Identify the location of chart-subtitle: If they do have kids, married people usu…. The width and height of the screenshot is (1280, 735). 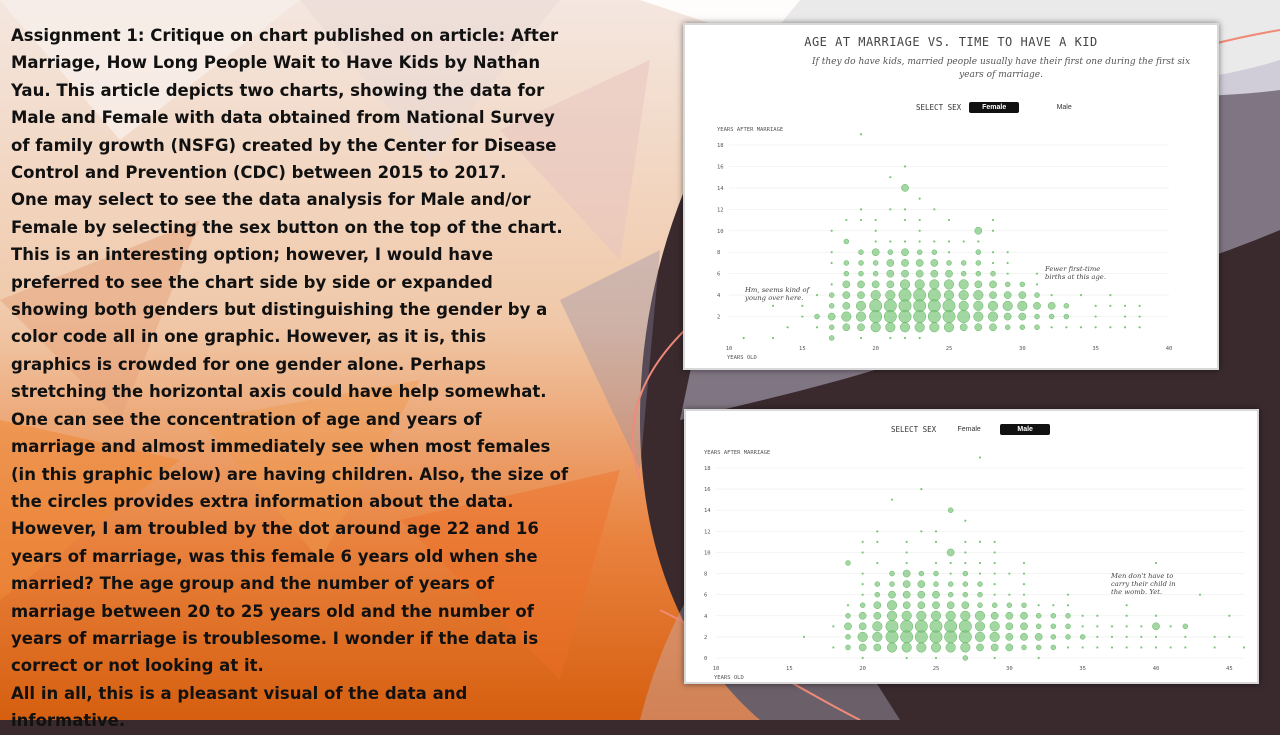
(1001, 68).